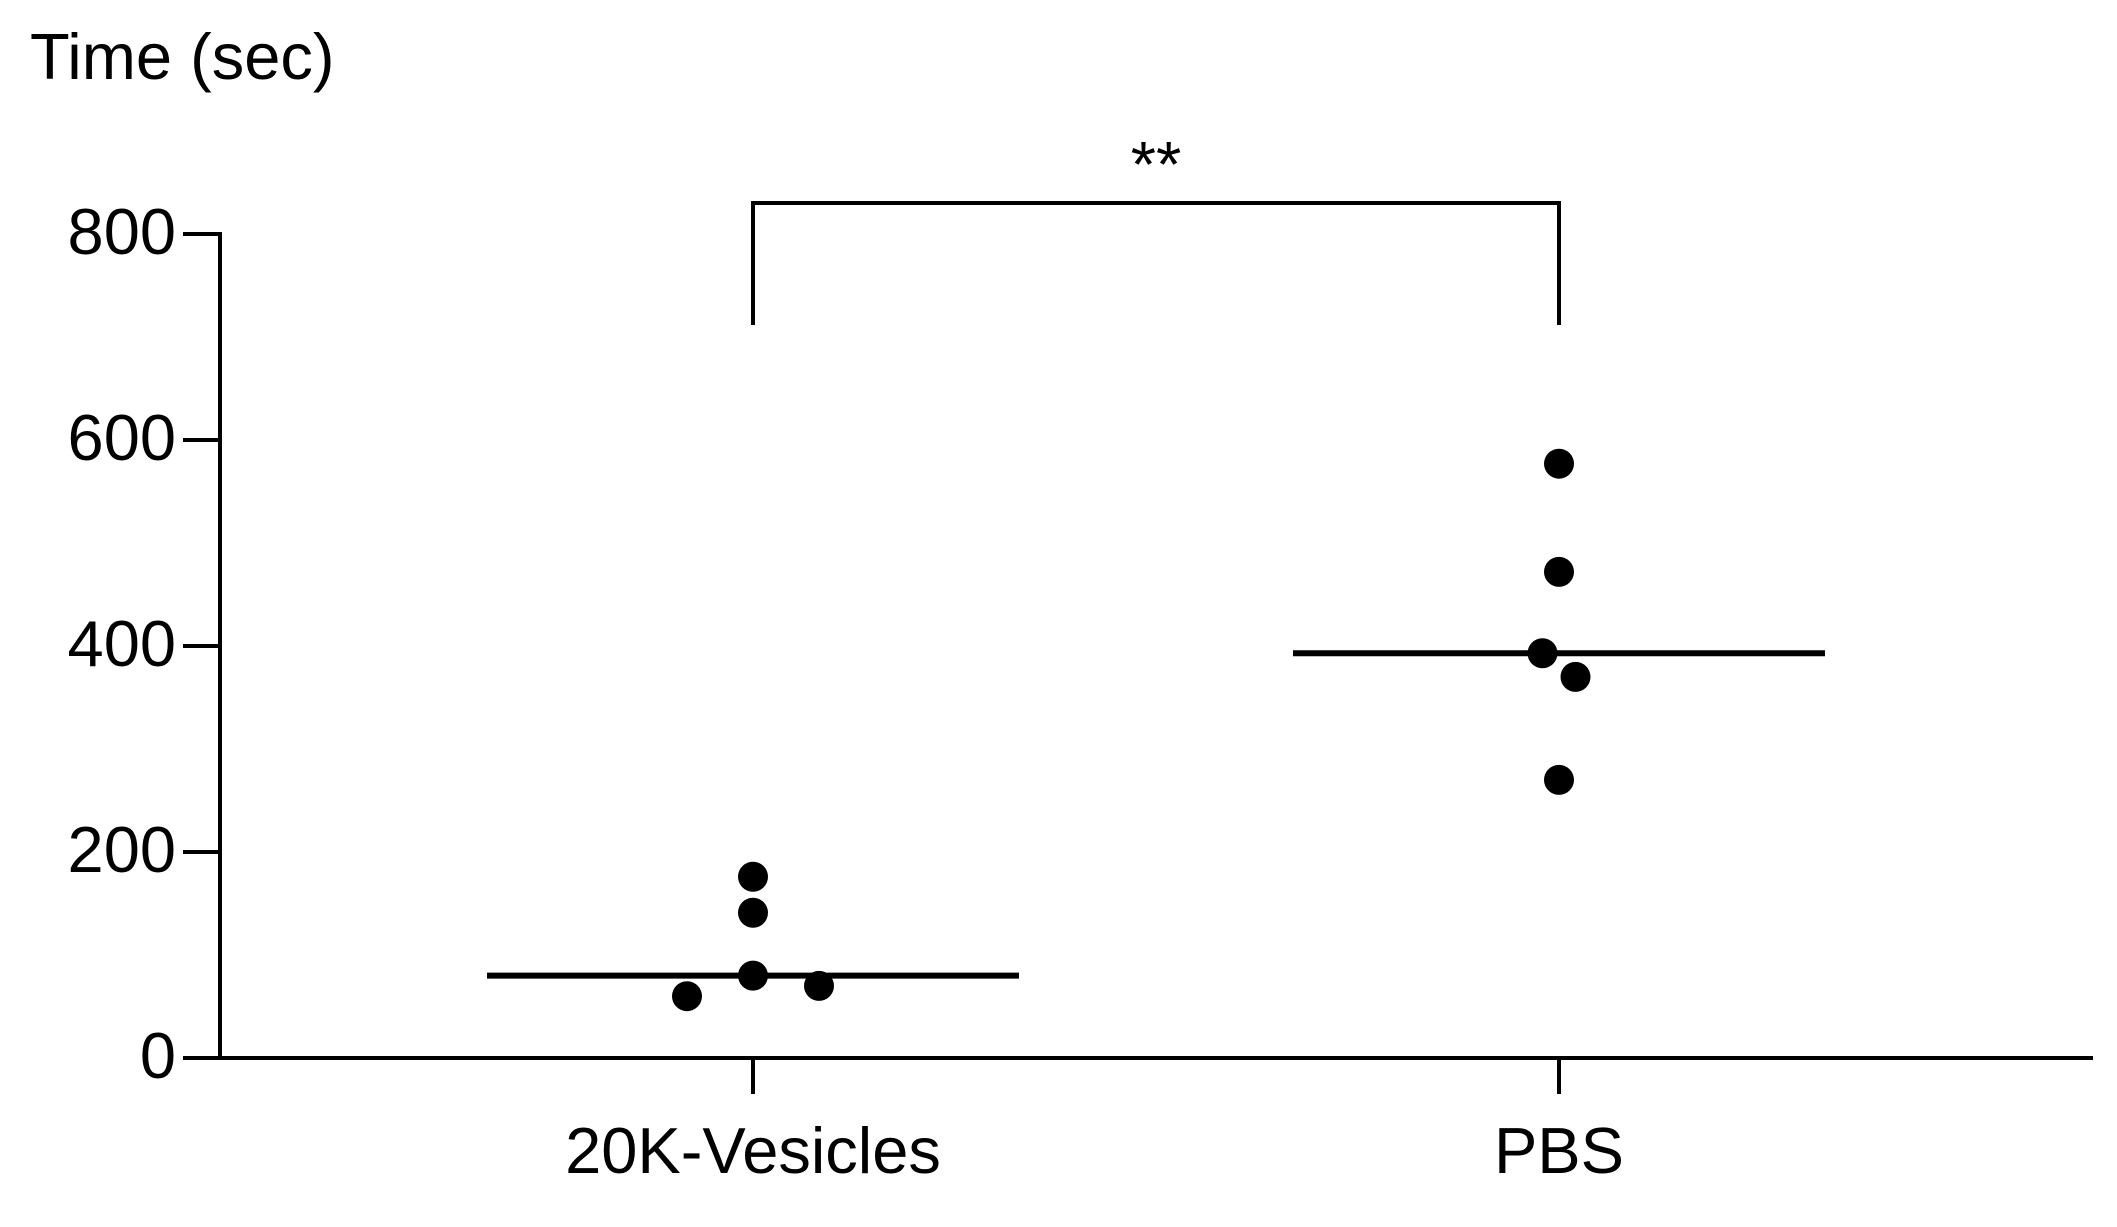 The height and width of the screenshot is (1227, 2117). What do you see at coordinates (122, 849) in the screenshot?
I see `y-tick-label: 200` at bounding box center [122, 849].